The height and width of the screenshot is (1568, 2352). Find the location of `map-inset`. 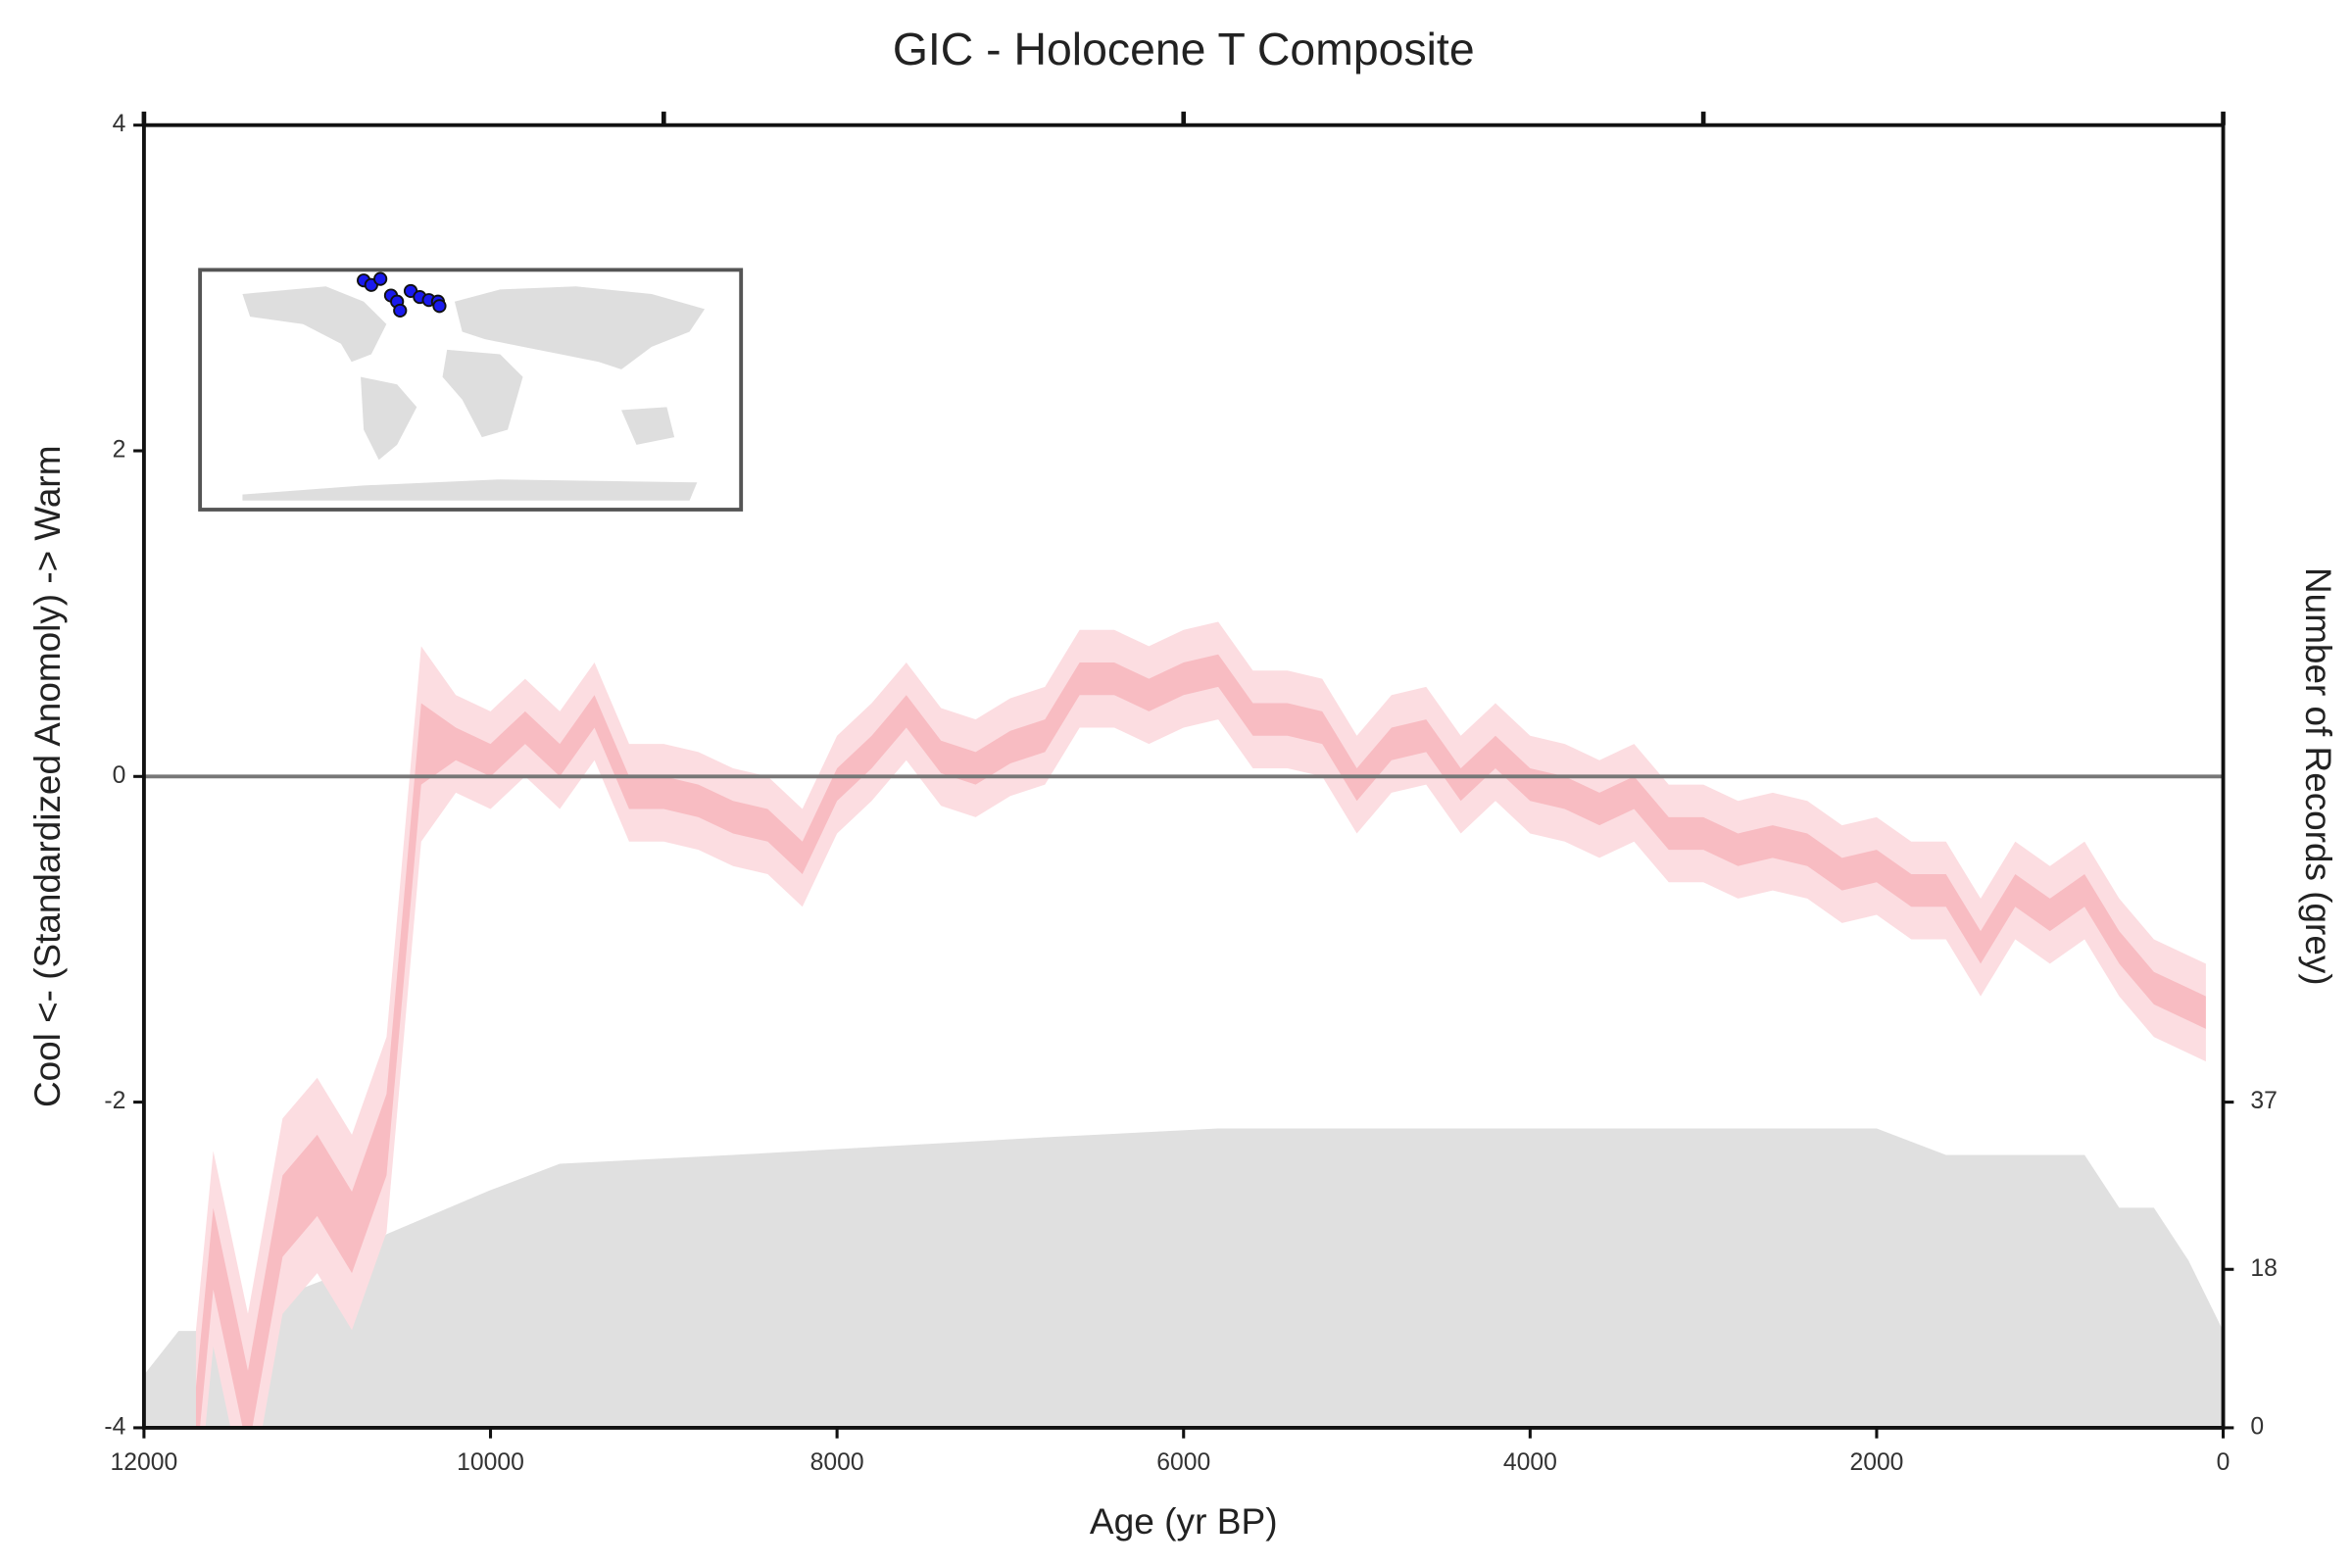

map-inset is located at coordinates (471, 390).